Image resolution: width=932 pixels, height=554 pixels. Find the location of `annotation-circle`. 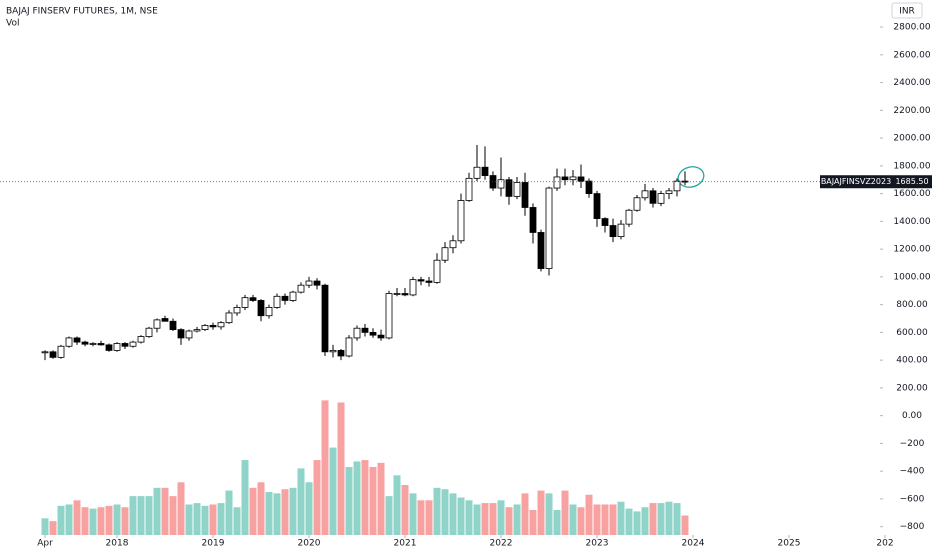

annotation-circle is located at coordinates (691, 177).